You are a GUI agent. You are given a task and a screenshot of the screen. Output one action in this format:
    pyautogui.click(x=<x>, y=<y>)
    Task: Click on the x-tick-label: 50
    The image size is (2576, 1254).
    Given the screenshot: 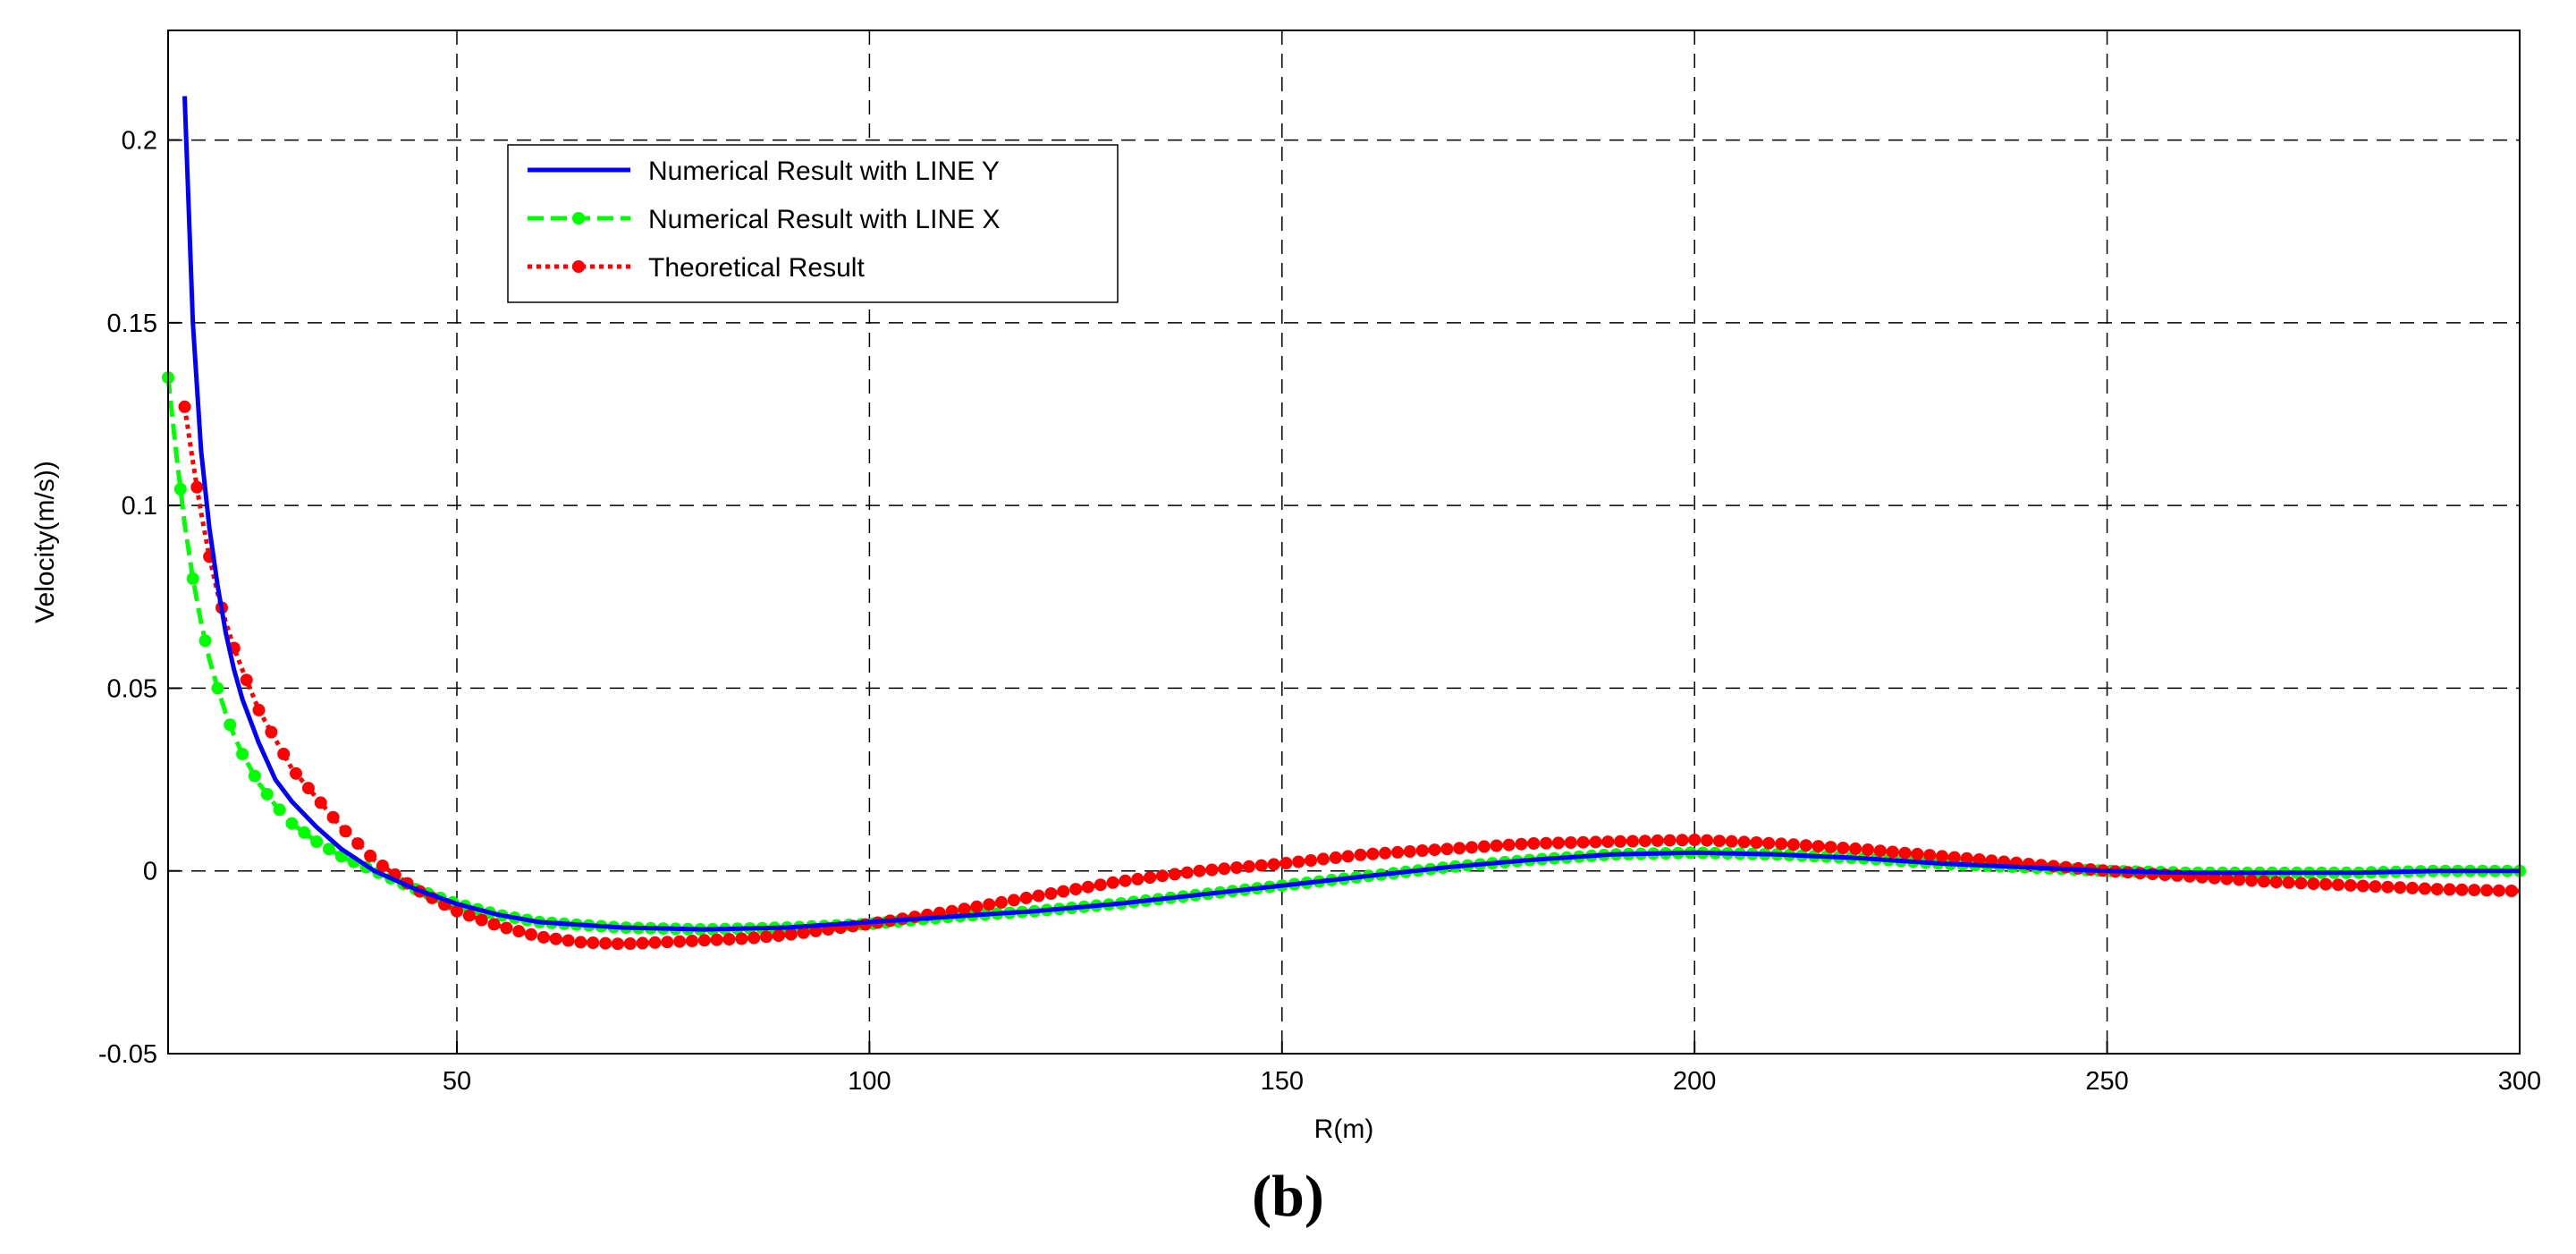 What is the action you would take?
    pyautogui.click(x=457, y=1081)
    